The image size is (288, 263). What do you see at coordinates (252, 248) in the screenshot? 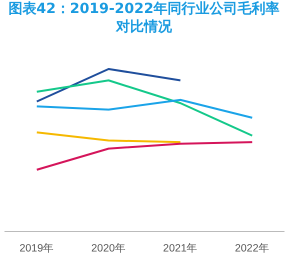
I see `x-tick-label: 2022年` at bounding box center [252, 248].